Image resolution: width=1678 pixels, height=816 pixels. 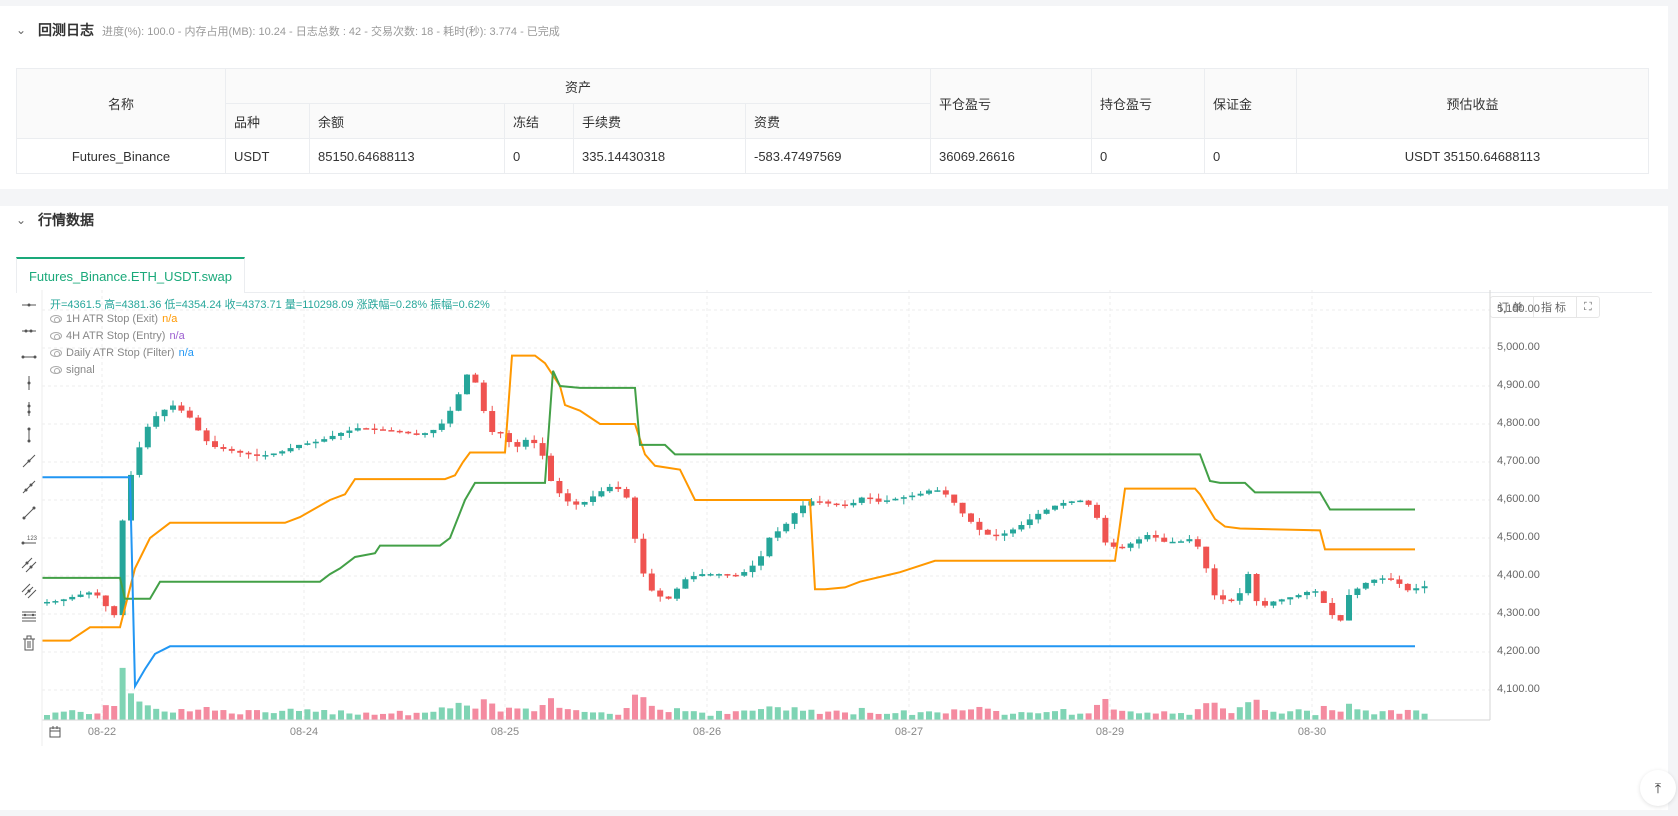 What do you see at coordinates (304, 732) in the screenshot?
I see `time-tick: 08-24` at bounding box center [304, 732].